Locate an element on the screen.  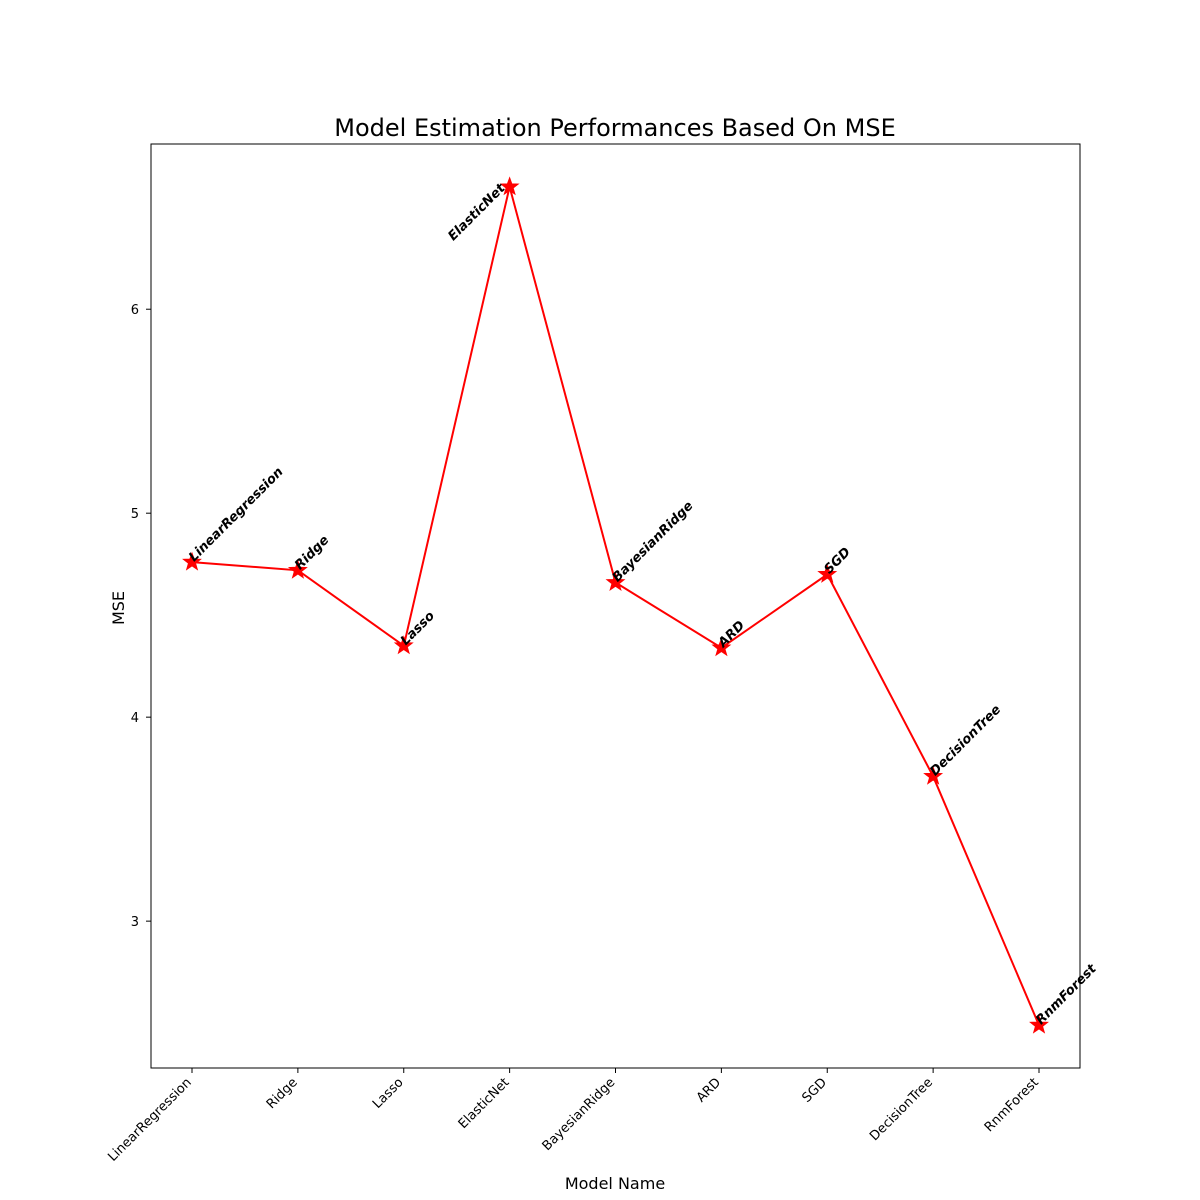
data-point-label: Lasso is located at coordinates (418, 629).